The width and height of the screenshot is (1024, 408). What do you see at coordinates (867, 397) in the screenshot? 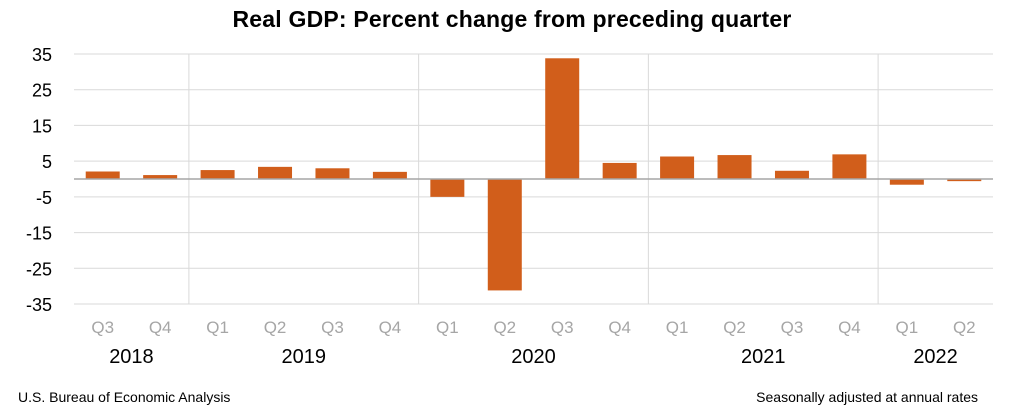
I see `seasonal-adjustment-note: Seasonally adjusted at annual rates` at bounding box center [867, 397].